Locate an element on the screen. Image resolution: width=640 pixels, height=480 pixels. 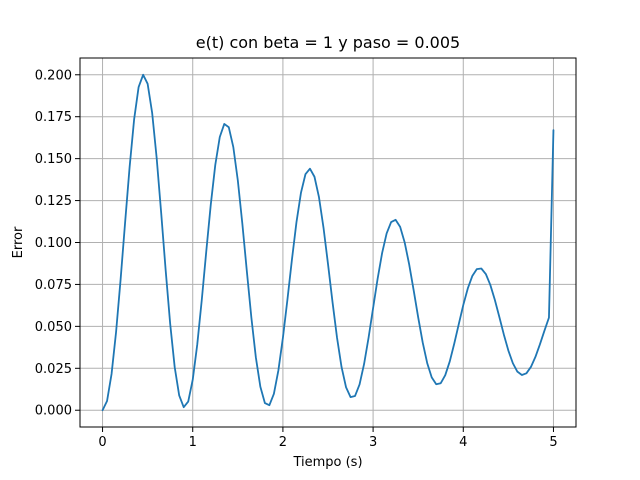
y-tick-label: 0.200 is located at coordinates (53, 75).